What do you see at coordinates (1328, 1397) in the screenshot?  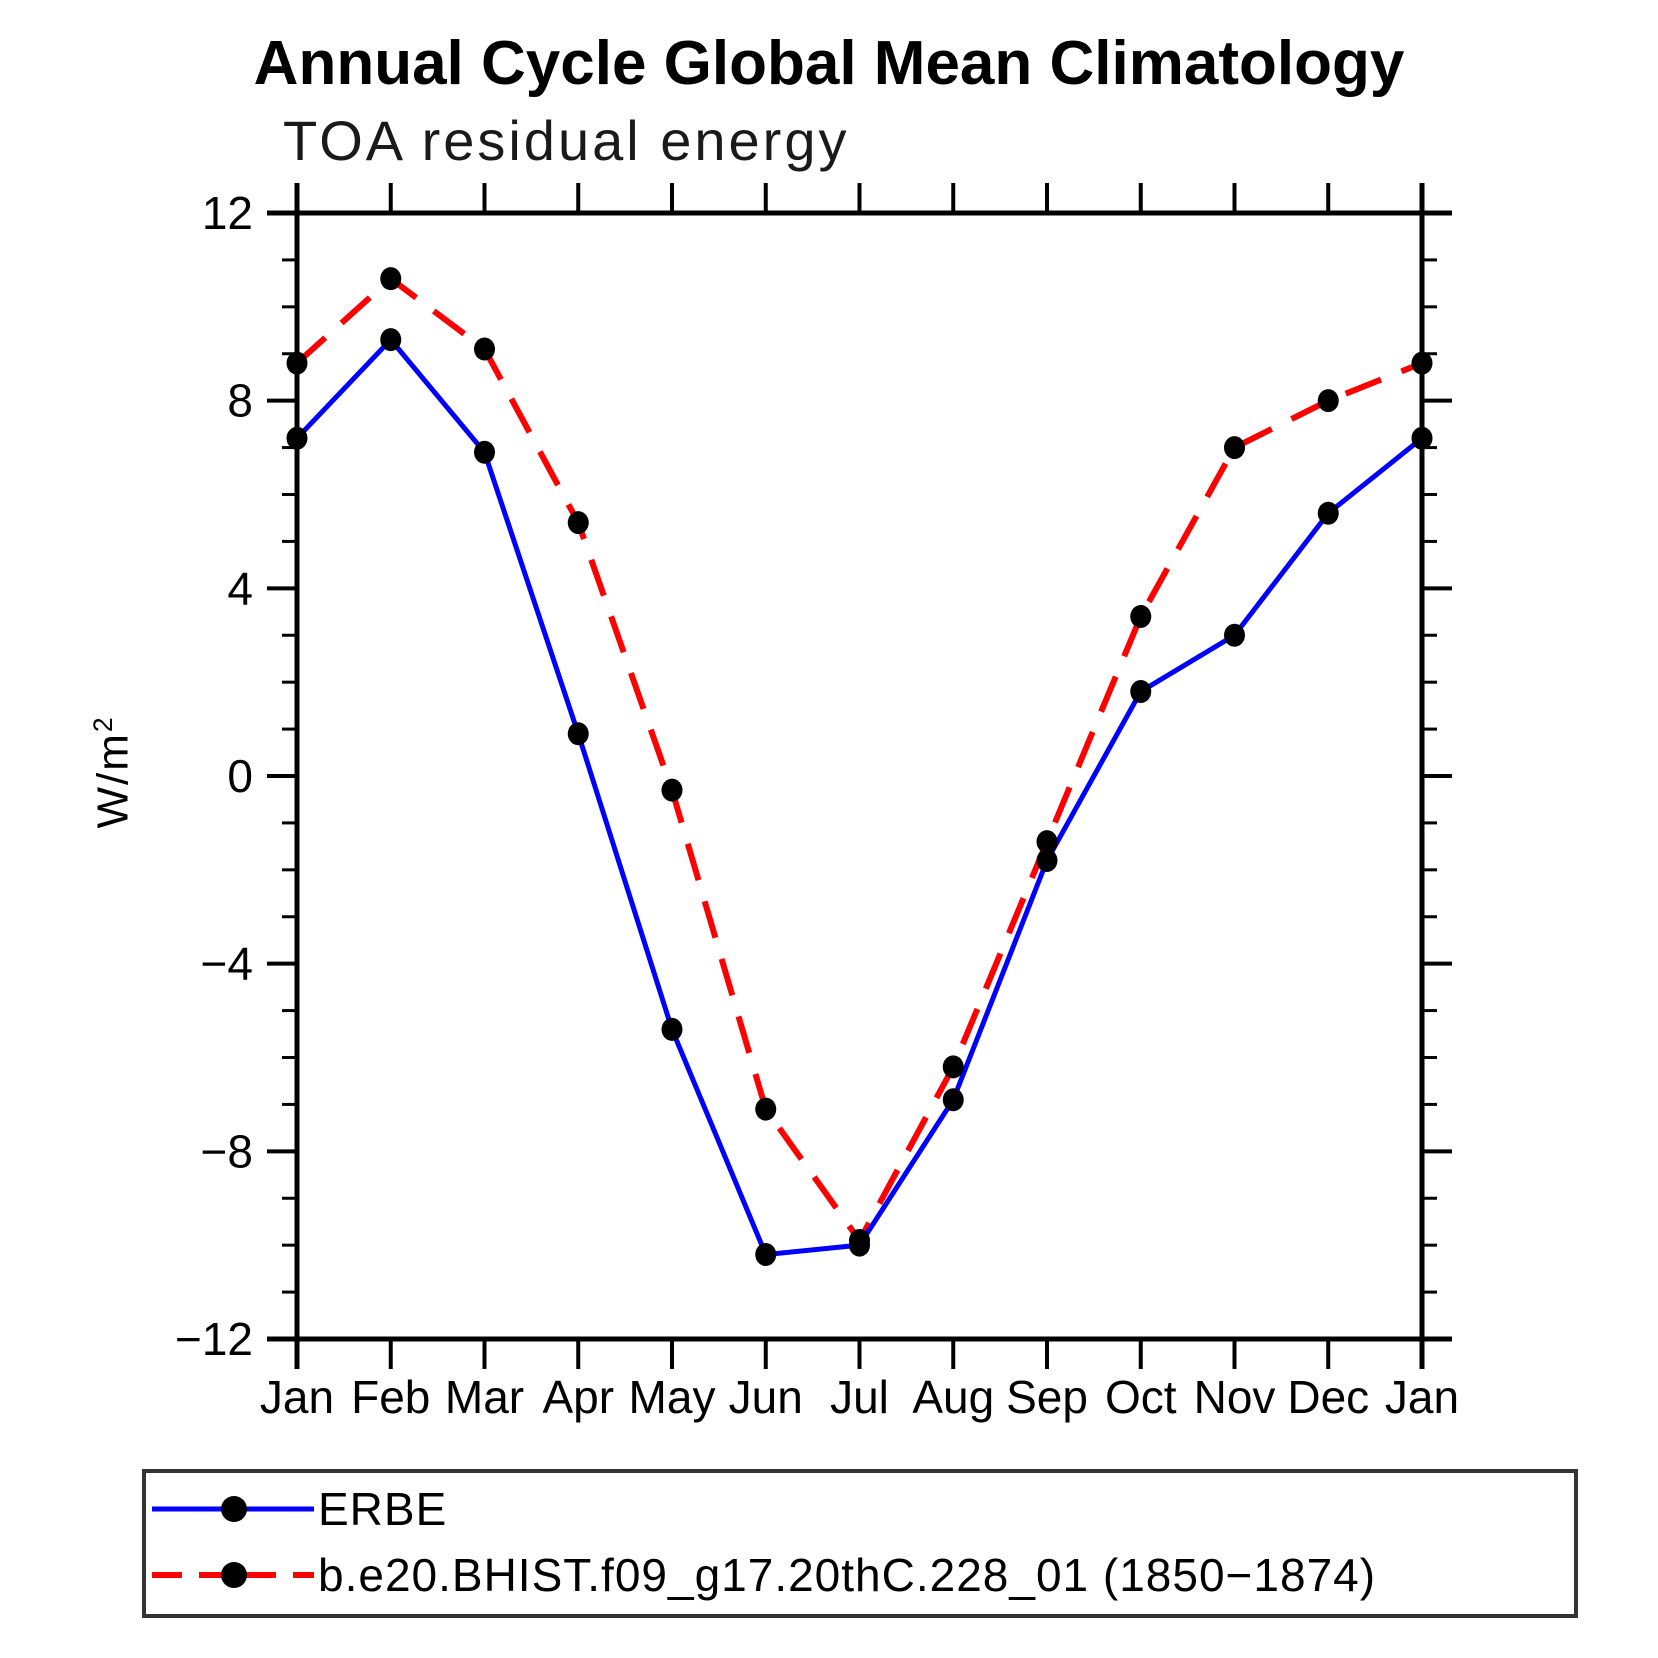 I see `x-tick-label: Dec` at bounding box center [1328, 1397].